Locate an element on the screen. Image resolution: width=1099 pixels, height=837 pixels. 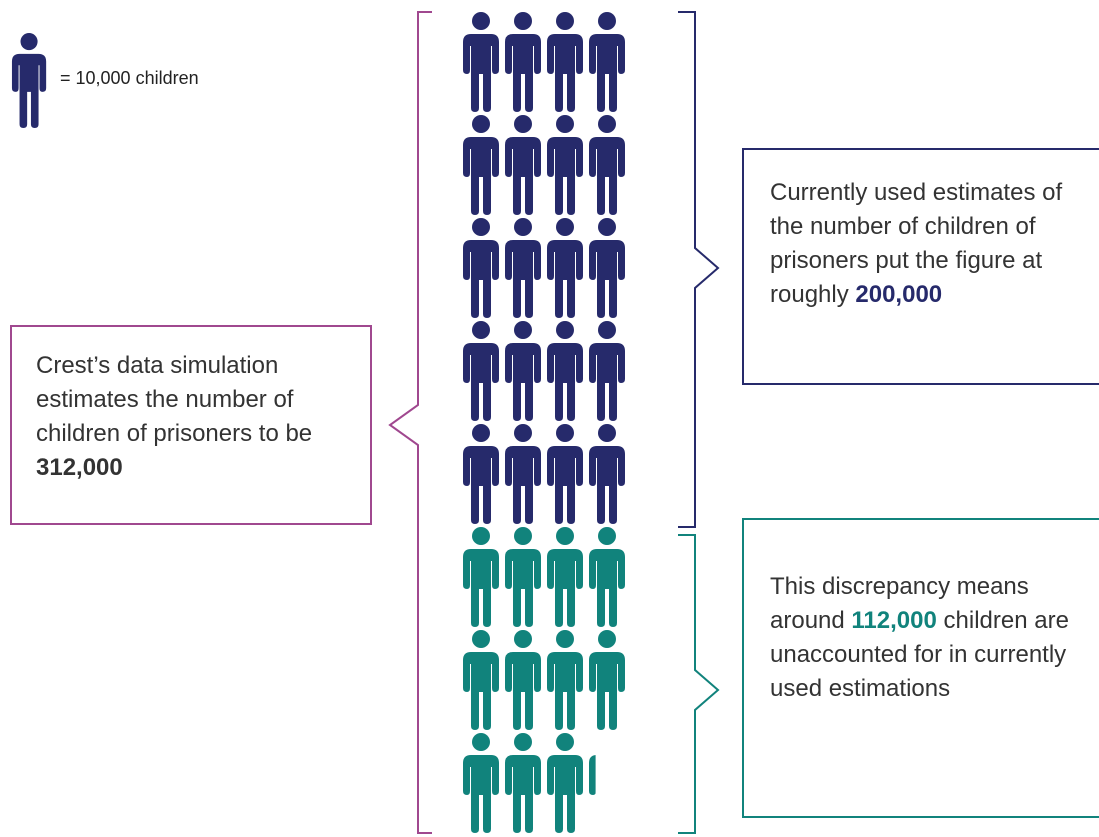
note-emphasis: 312,000 is located at coordinates (79, 467).